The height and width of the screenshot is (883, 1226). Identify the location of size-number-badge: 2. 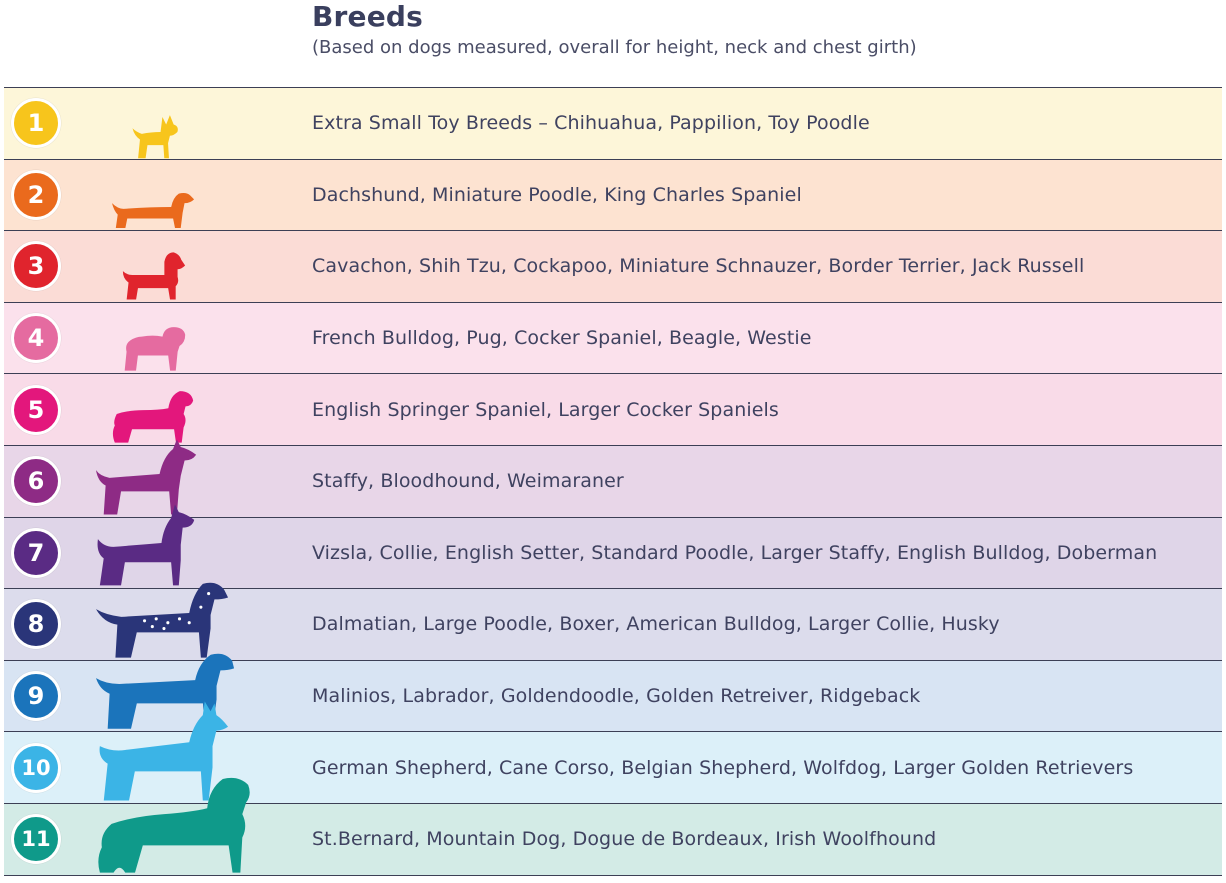
(36, 194).